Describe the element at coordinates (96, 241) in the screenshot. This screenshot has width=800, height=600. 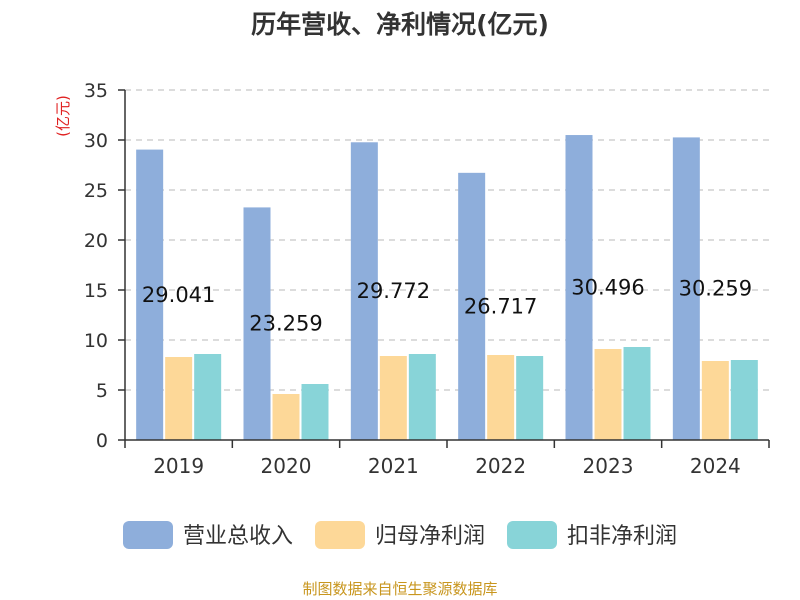
I see `y-tick-label: 20` at that location.